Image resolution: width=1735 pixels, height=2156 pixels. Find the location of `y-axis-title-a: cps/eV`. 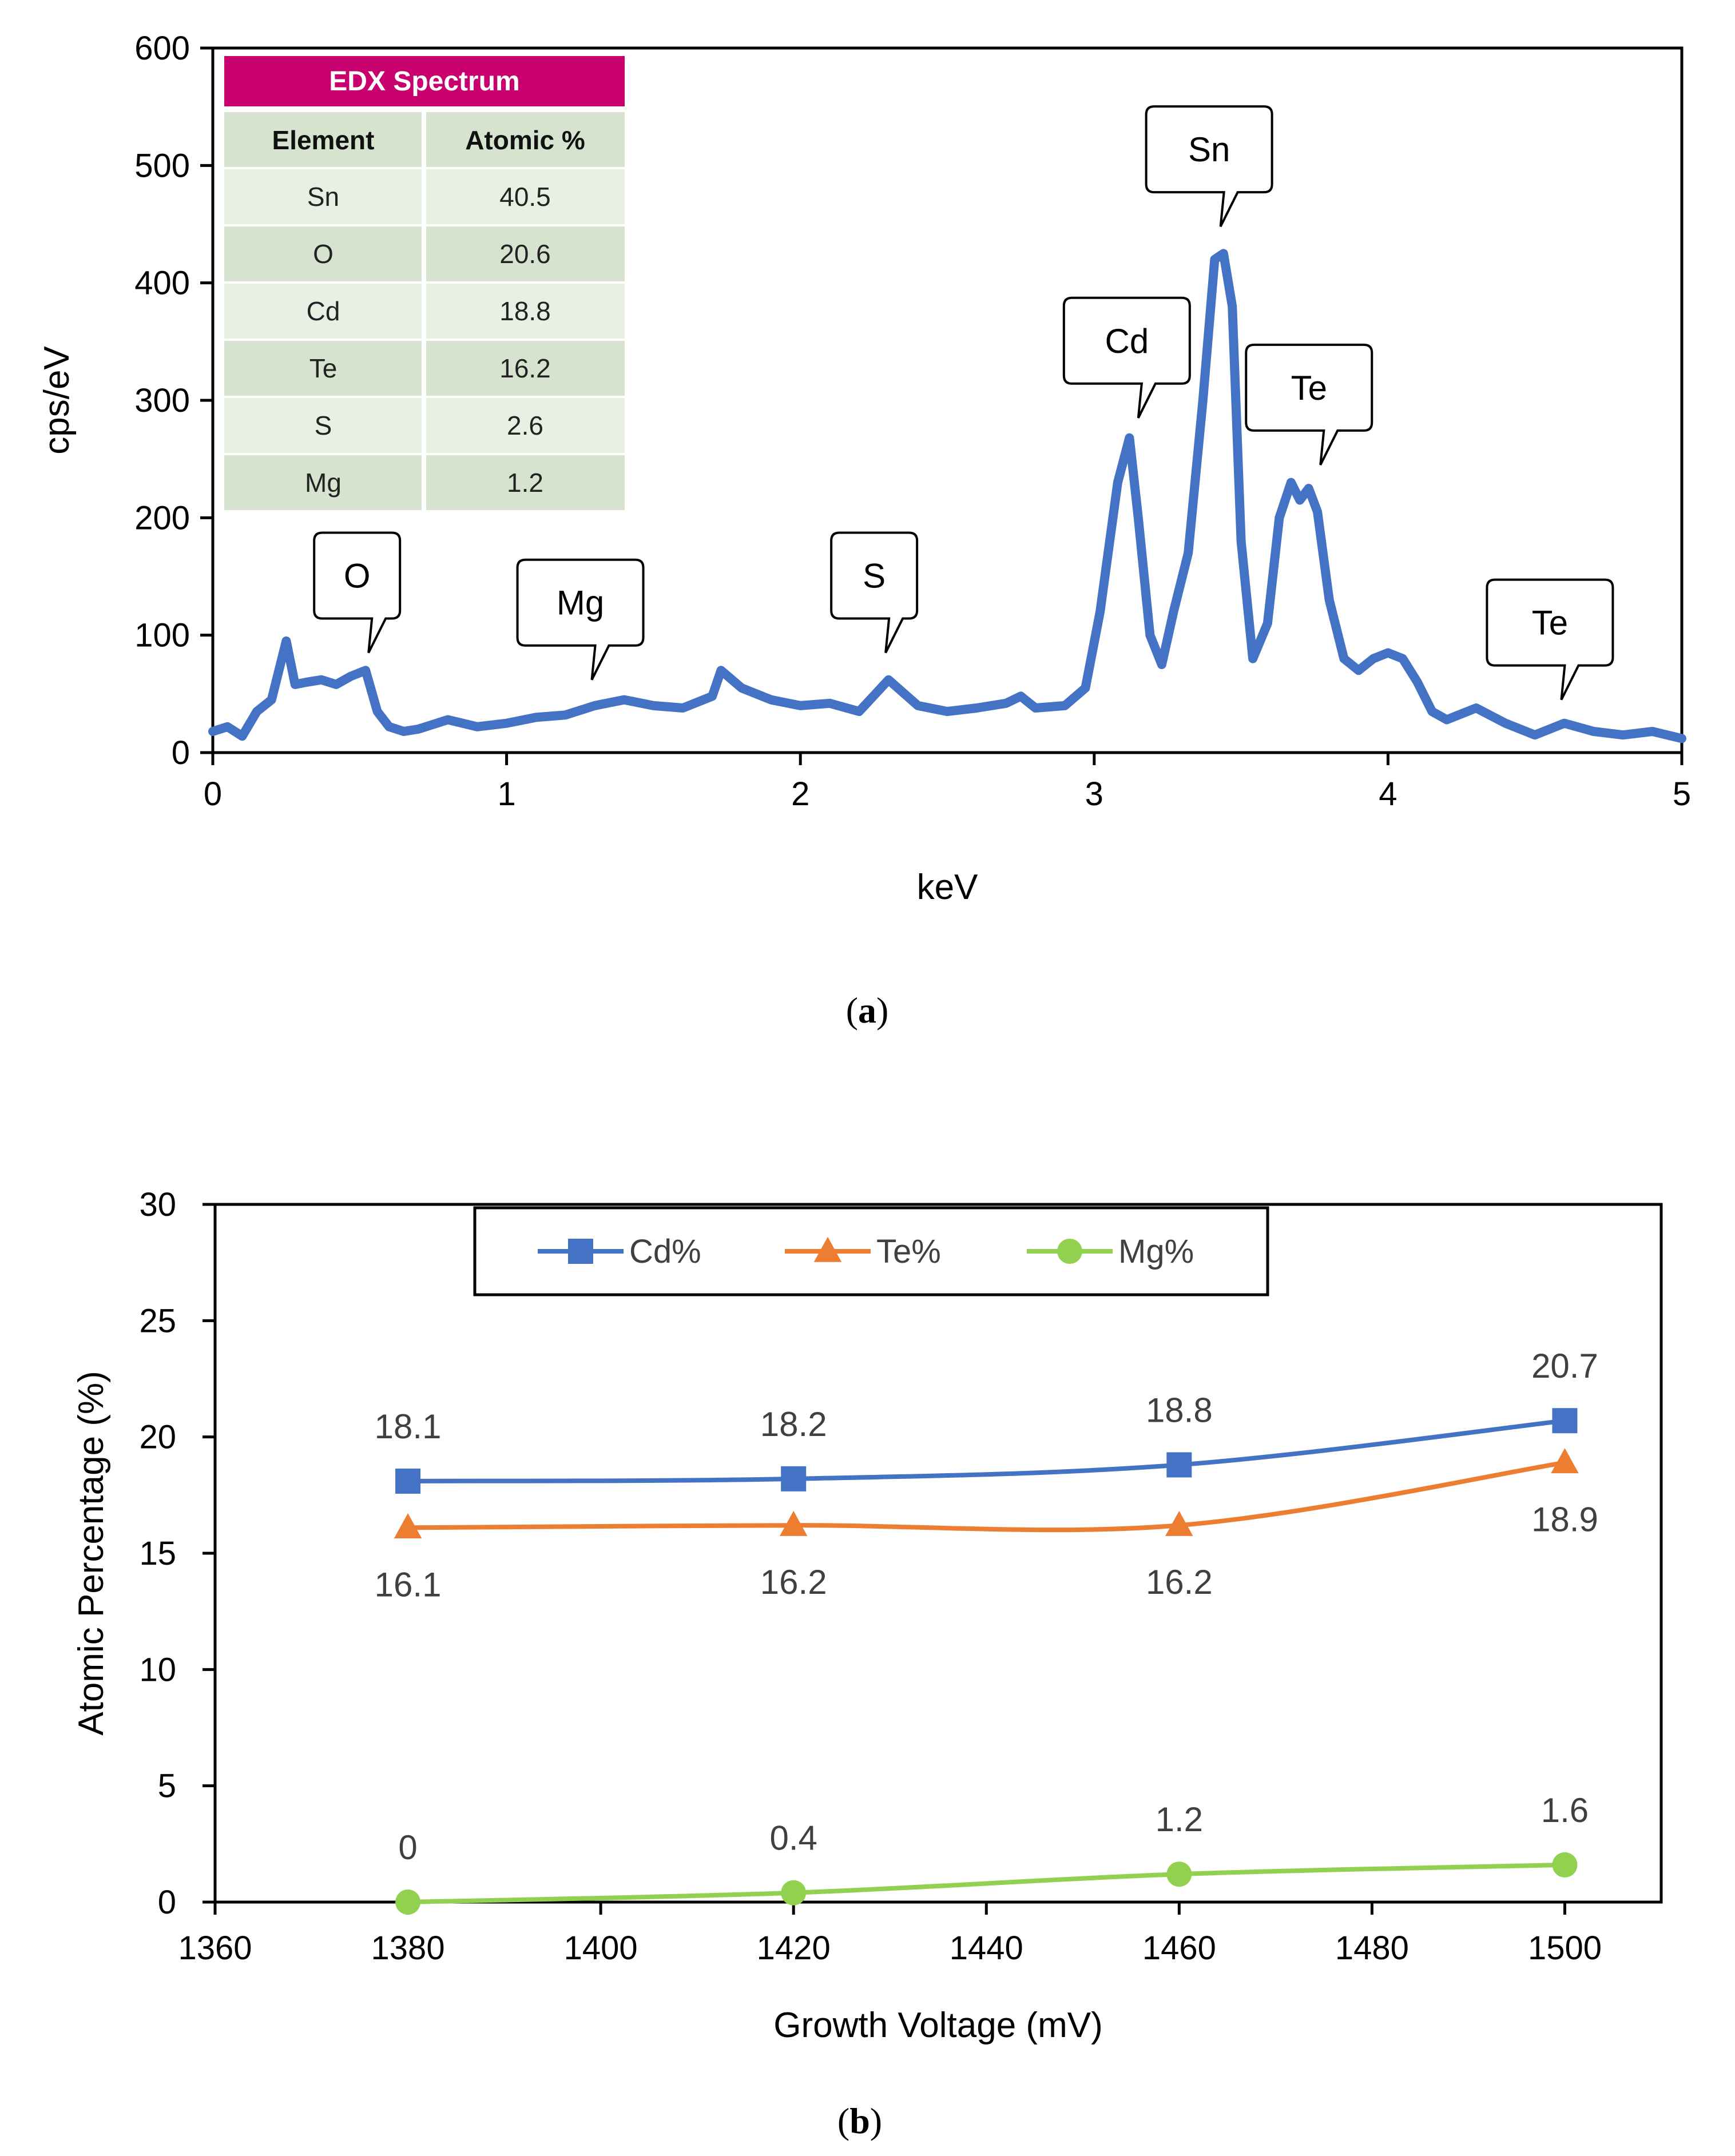

y-axis-title-a: cps/eV is located at coordinates (57, 400).